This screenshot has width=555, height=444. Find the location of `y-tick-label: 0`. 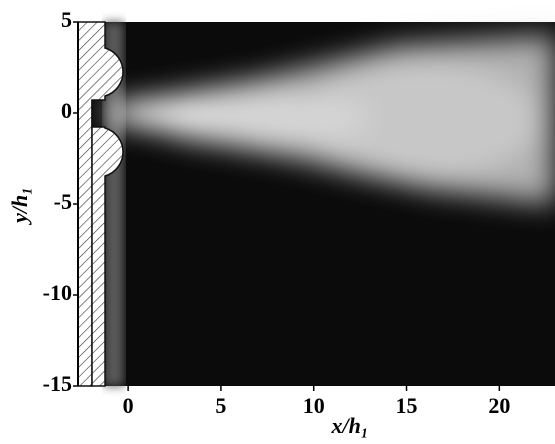

y-tick-label: 0 is located at coordinates (66, 110).